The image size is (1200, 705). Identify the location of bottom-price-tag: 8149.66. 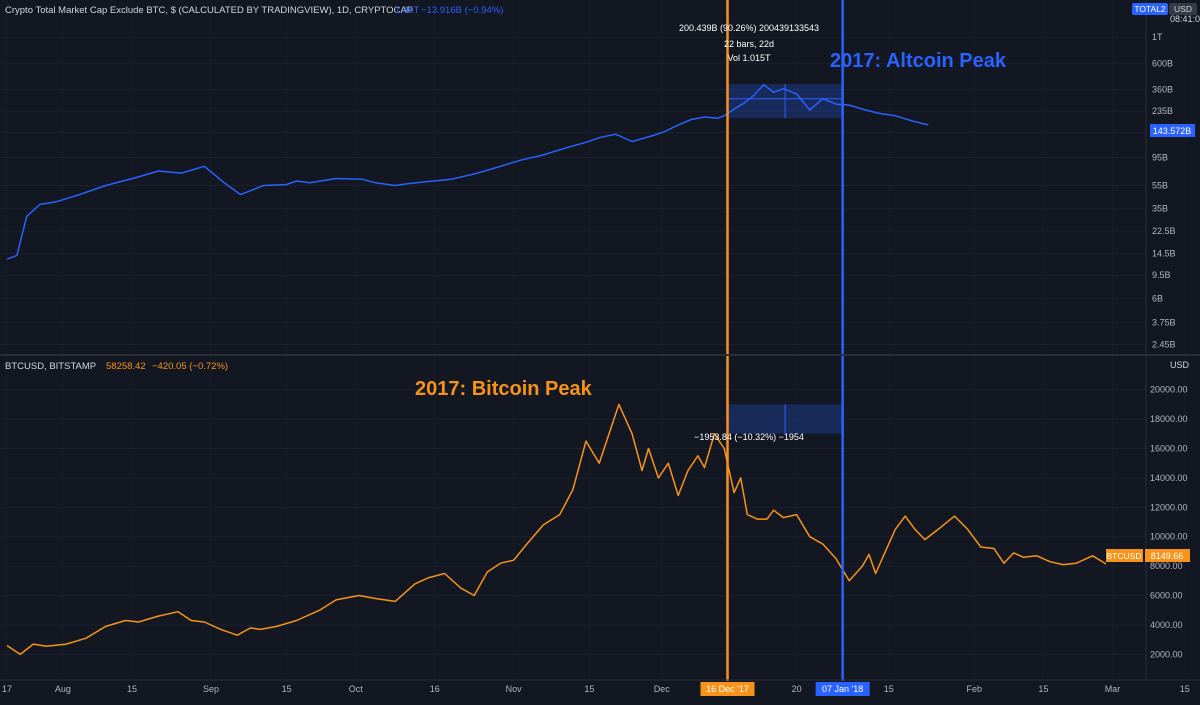
(1167, 556).